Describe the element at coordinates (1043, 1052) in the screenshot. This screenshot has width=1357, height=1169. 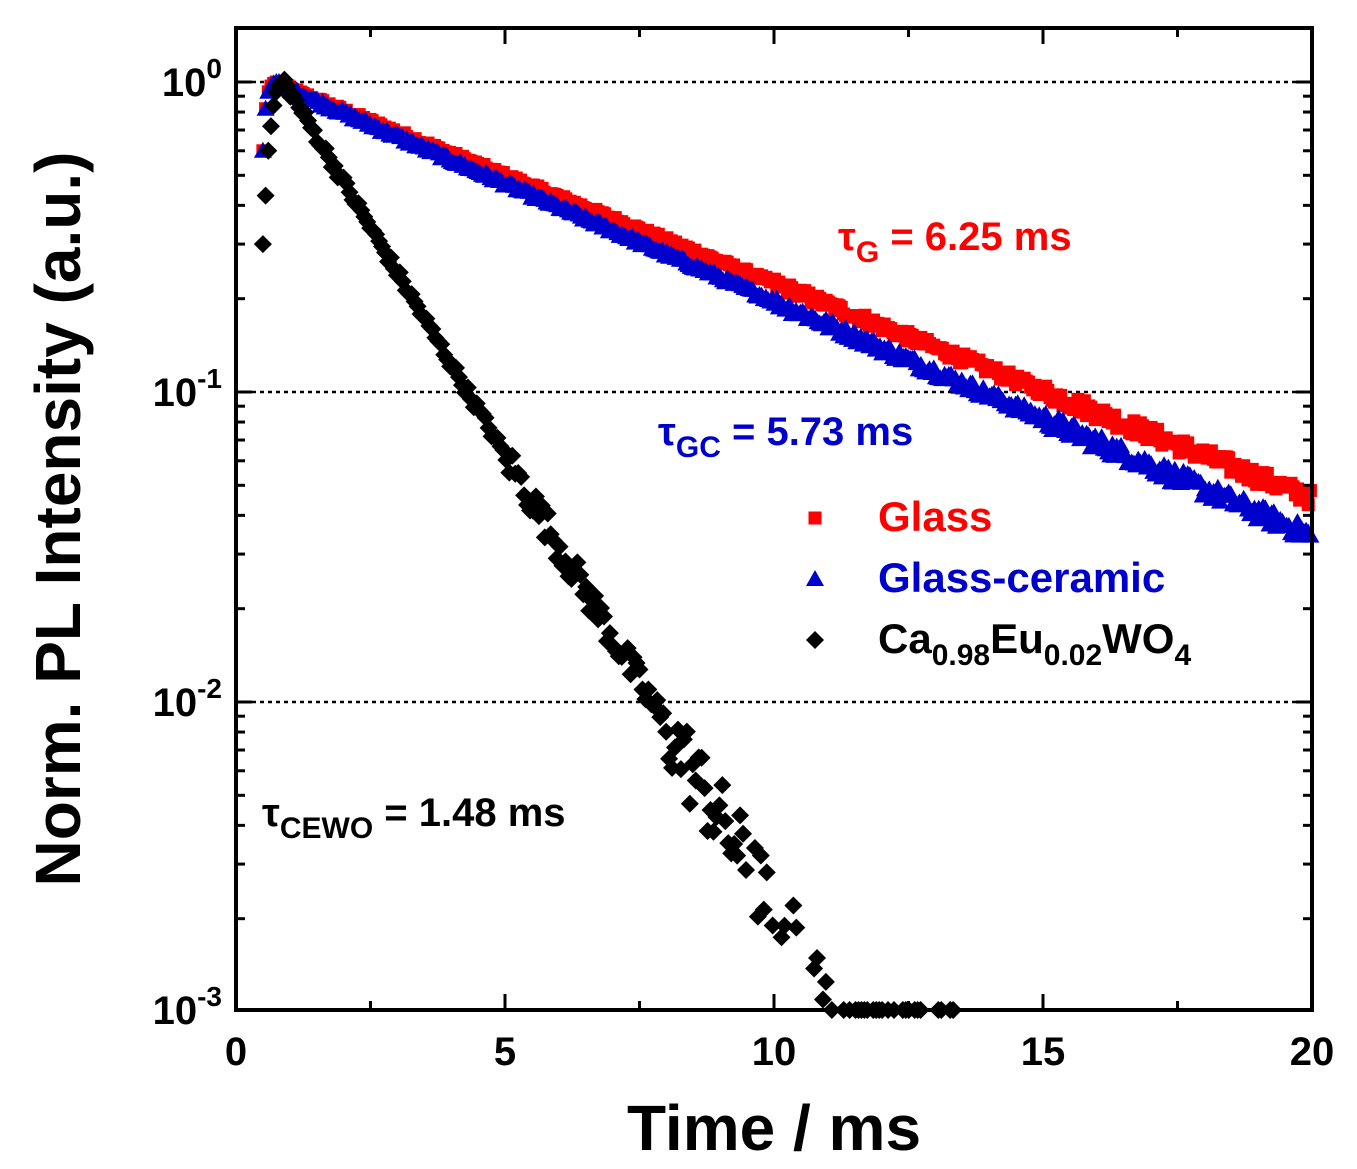
I see `x-tick-label: 15` at that location.